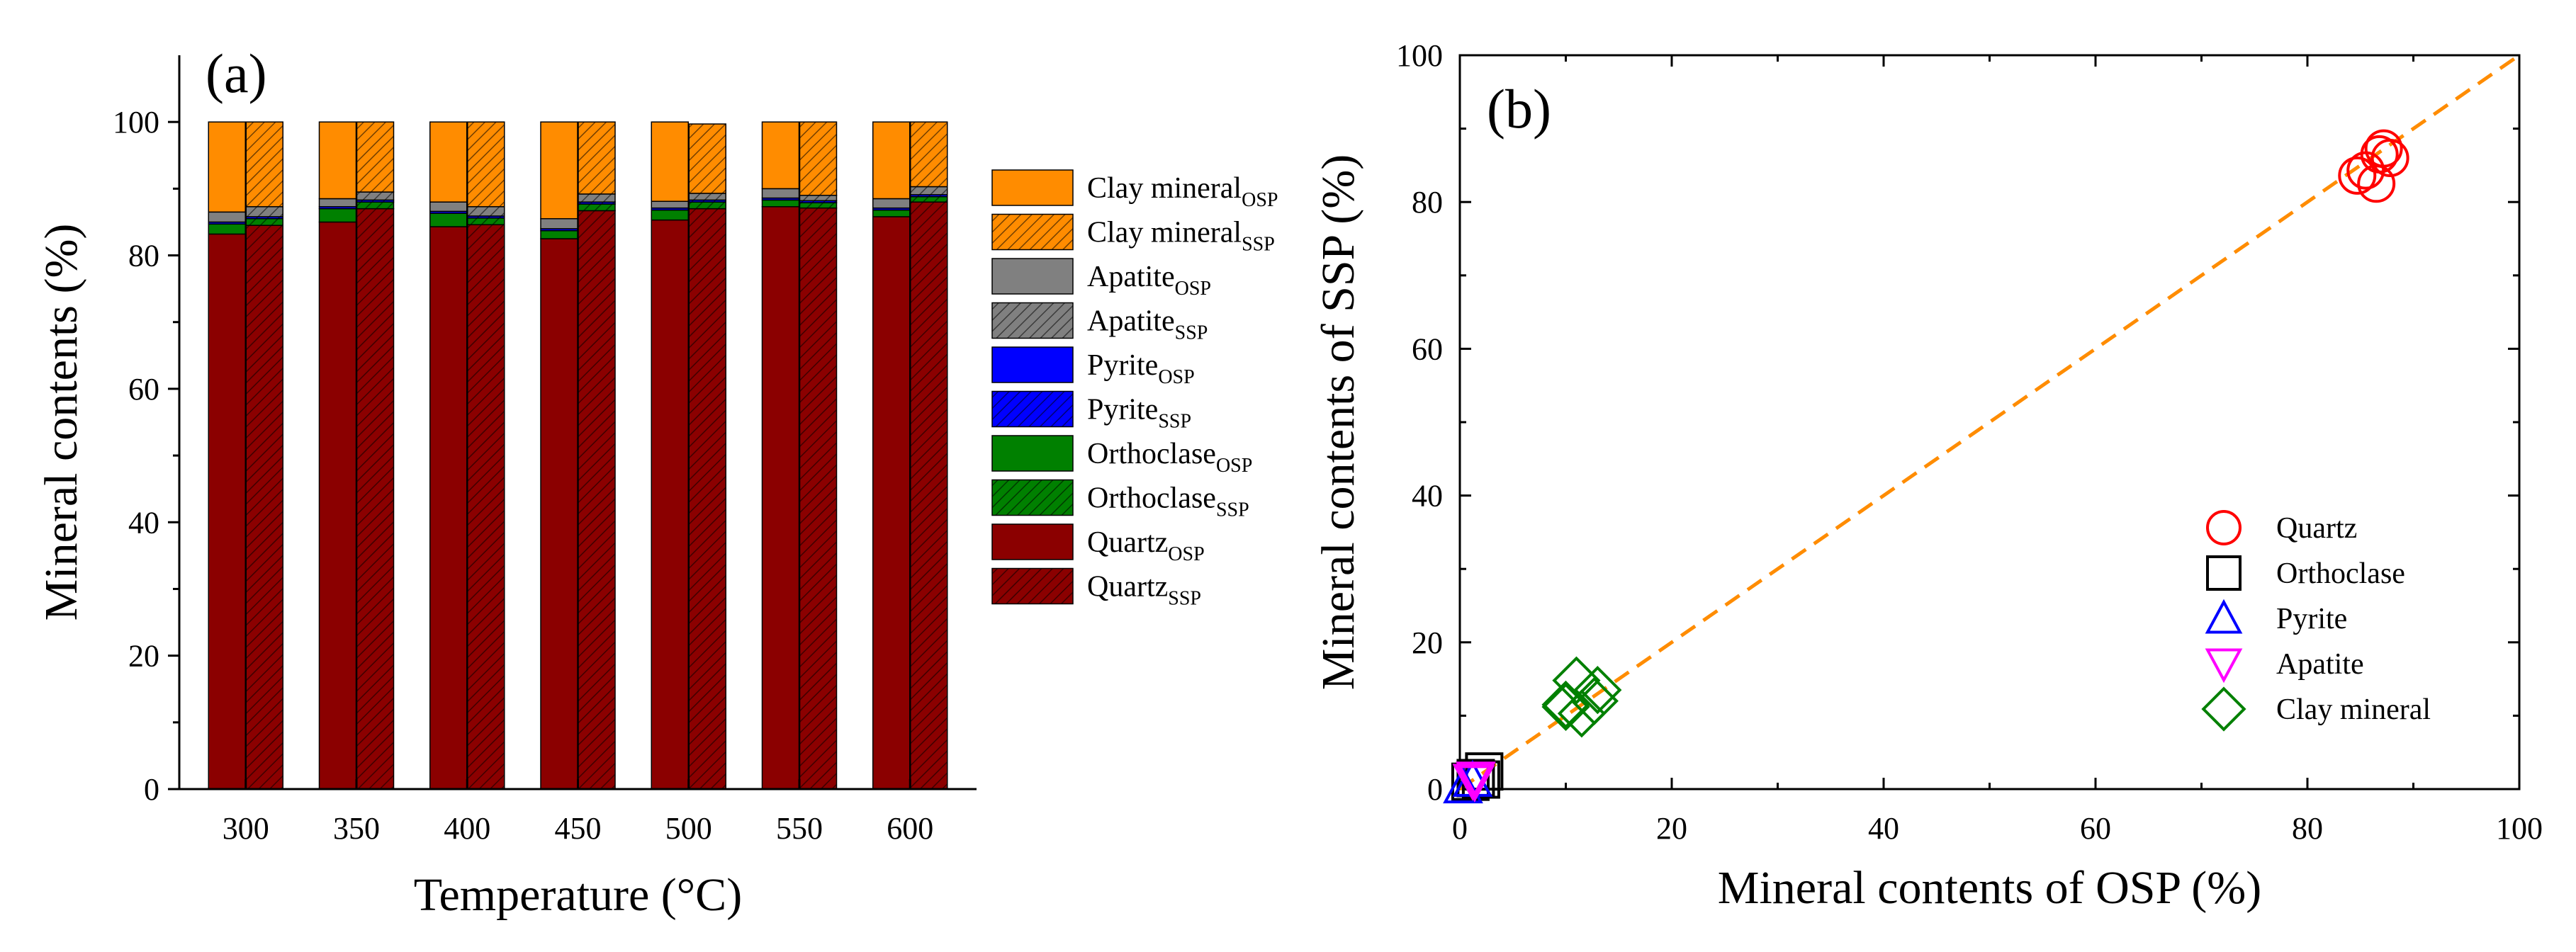 Image resolution: width=2576 pixels, height=952 pixels. I want to click on x-tick-label: 300, so click(246, 829).